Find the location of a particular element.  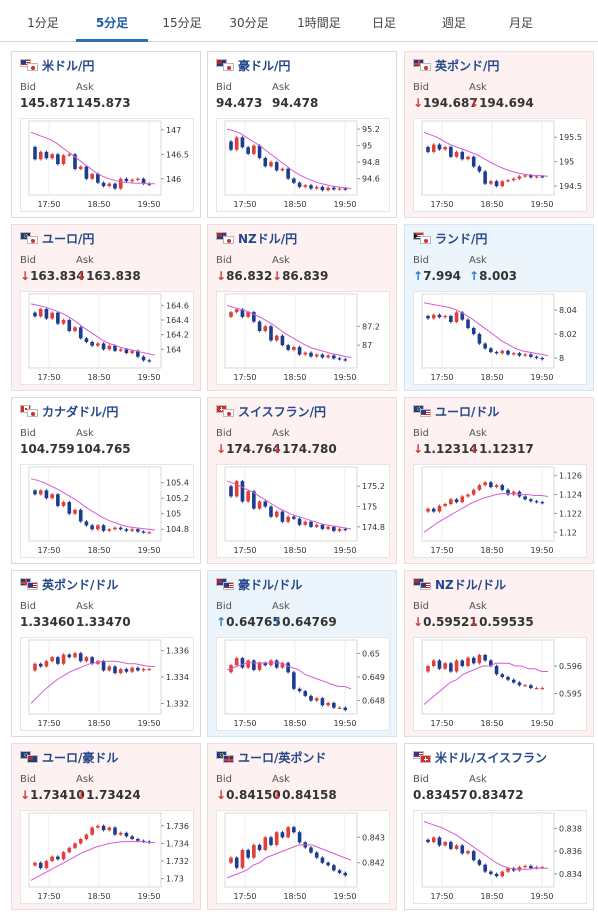

price-chart: 164.6 164.4 164.2 164 17:50 18:50 19:50 is located at coordinates (107, 338).